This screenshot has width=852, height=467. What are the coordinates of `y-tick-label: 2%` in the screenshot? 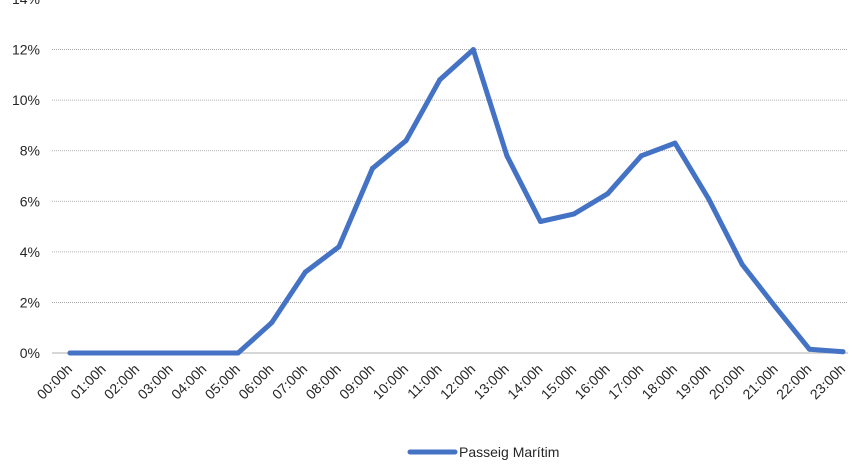 It's located at (30, 302).